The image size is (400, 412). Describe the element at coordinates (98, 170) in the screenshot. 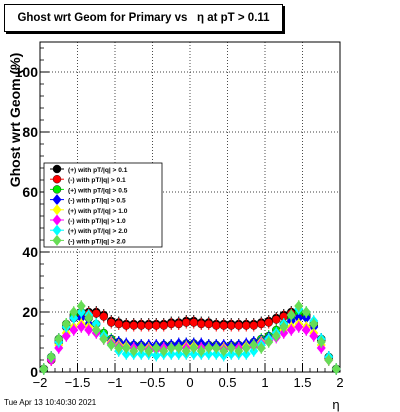

I see `legend-label: (+) with pT/|q| > 0.1` at that location.